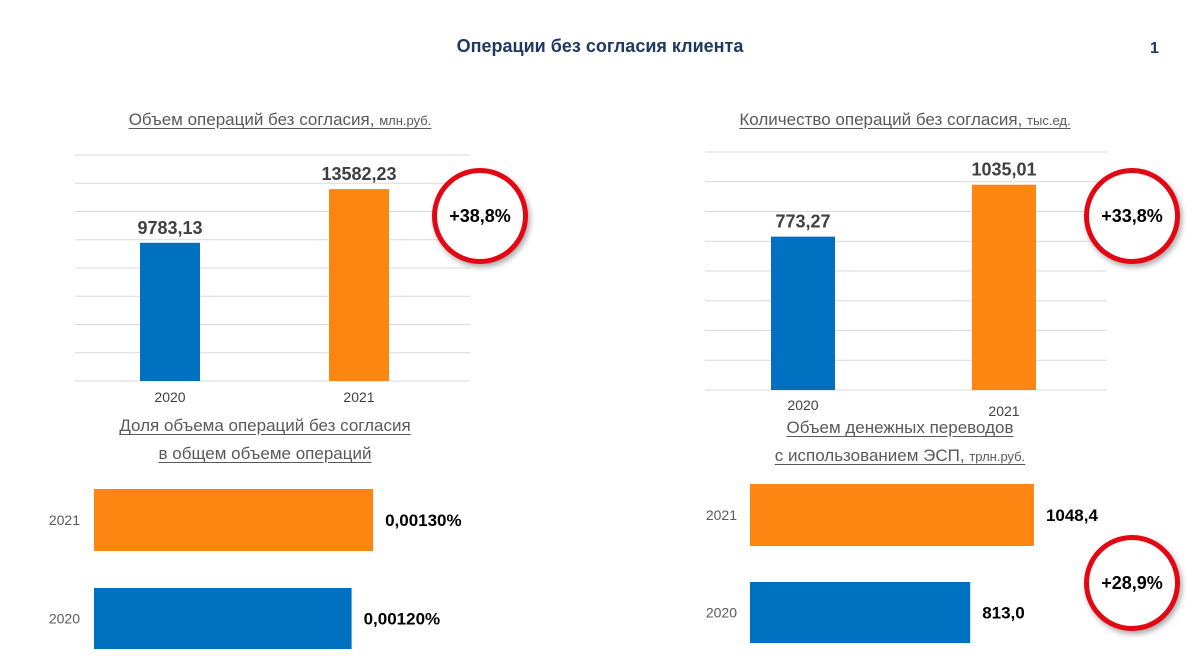 The image size is (1200, 660). What do you see at coordinates (721, 515) in the screenshot?
I see `transfers-category-label-2021: 2021` at bounding box center [721, 515].